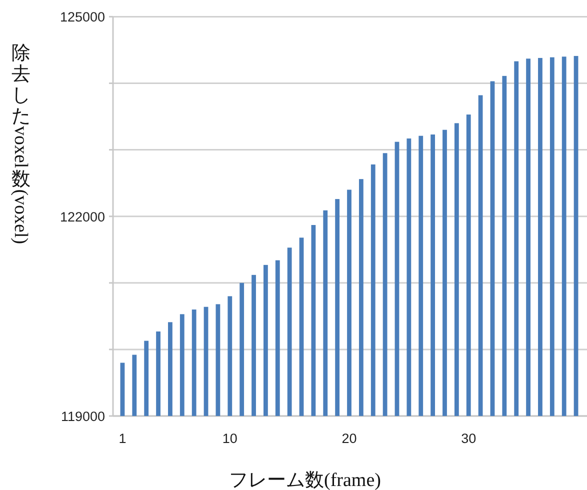 The height and width of the screenshot is (490, 587). I want to click on y-tick-label: 119000, so click(82, 416).